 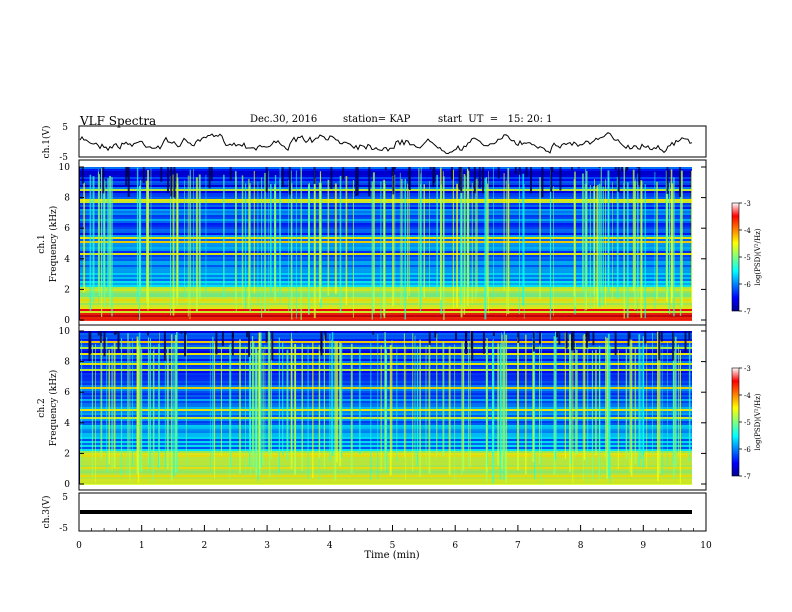 What do you see at coordinates (53, 408) in the screenshot?
I see `spec2-ylabel: Frequency (kHz)` at bounding box center [53, 408].